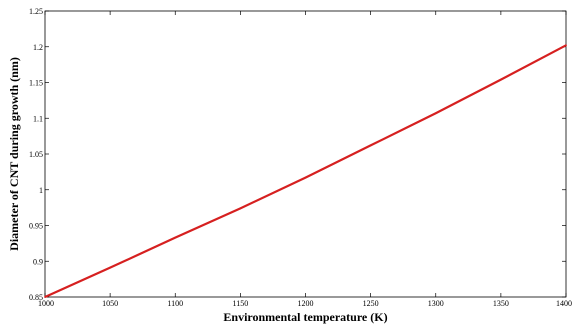  Describe the element at coordinates (36, 226) in the screenshot. I see `y-tick-label: 0.95` at that location.